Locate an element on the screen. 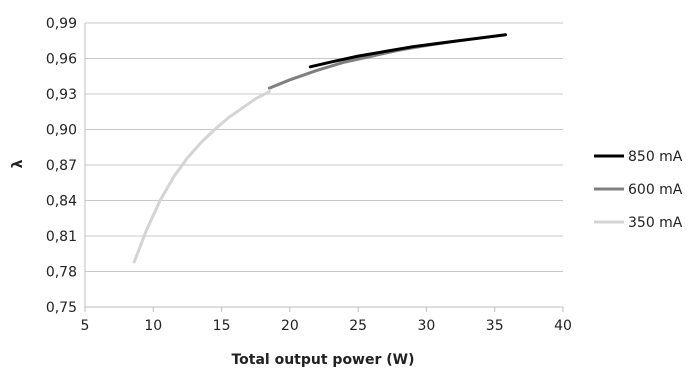 The width and height of the screenshot is (691, 369). x-tick-label: 40 is located at coordinates (563, 326).